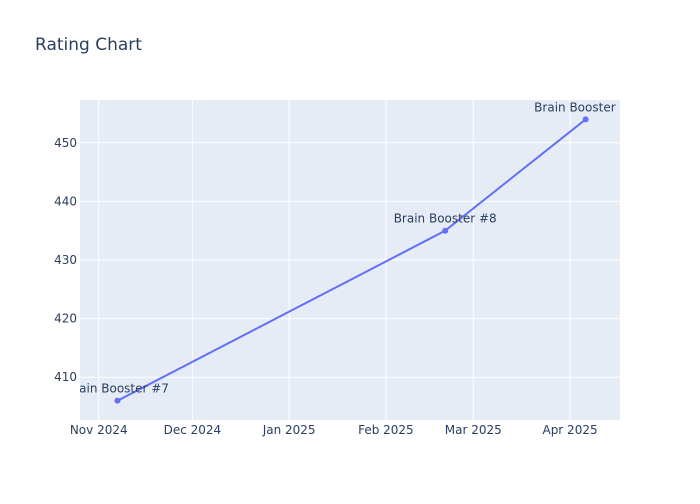 The image size is (700, 504). Describe the element at coordinates (386, 430) in the screenshot. I see `x-tick-label: Feb 2025` at that location.